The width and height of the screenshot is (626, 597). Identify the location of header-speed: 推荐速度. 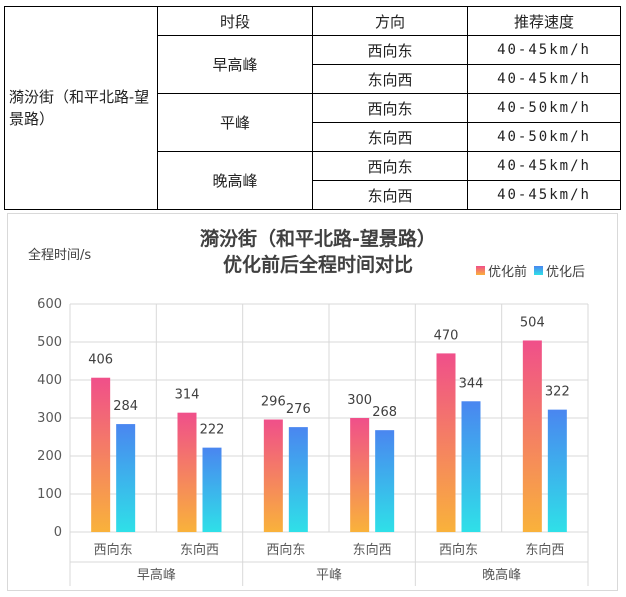
(544, 21).